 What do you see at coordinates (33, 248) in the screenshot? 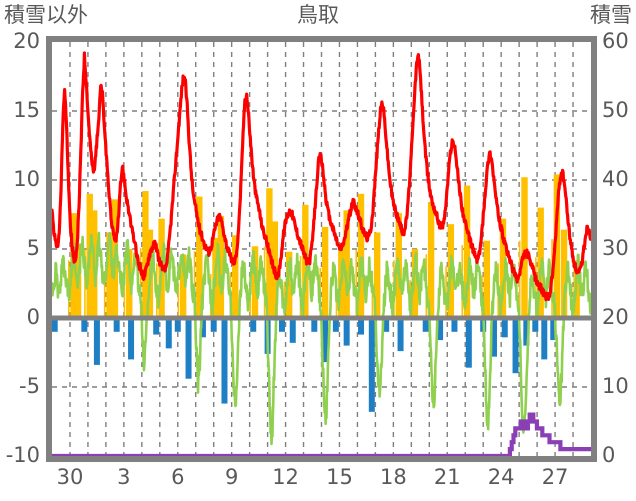
I see `y-axis-left-tick: 5` at bounding box center [33, 248].